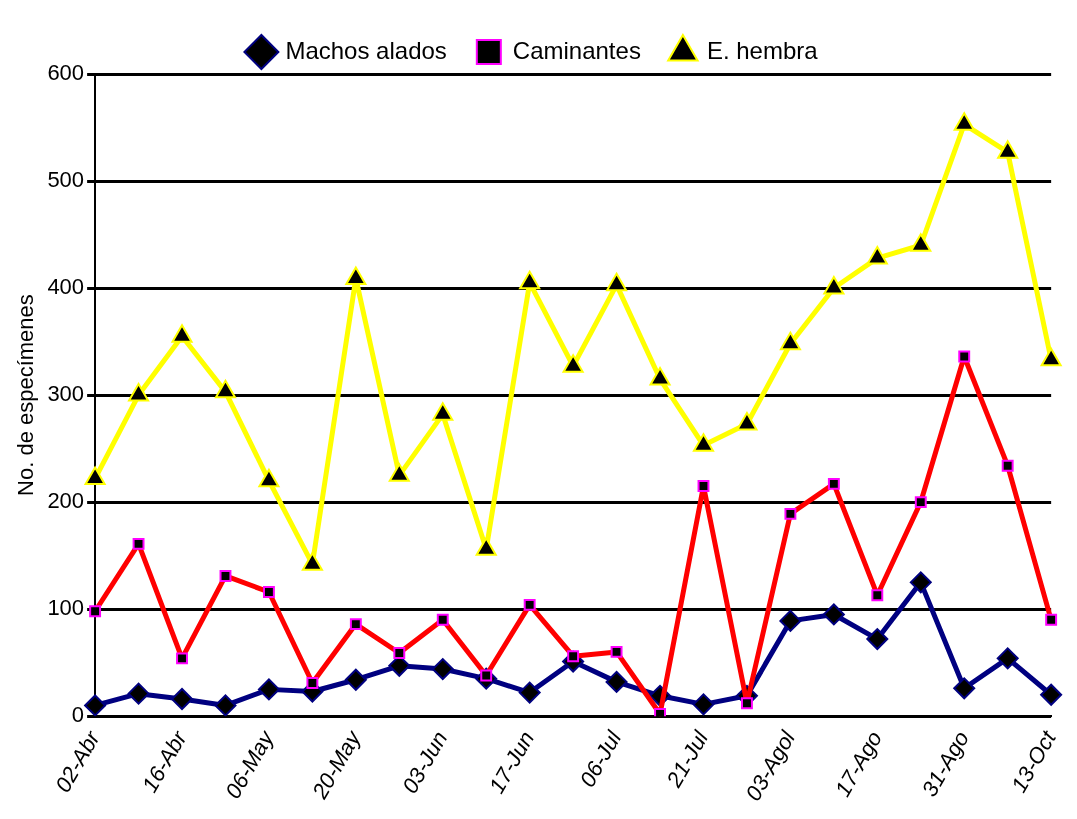  I want to click on legend-label: Caminantes, so click(576, 50).